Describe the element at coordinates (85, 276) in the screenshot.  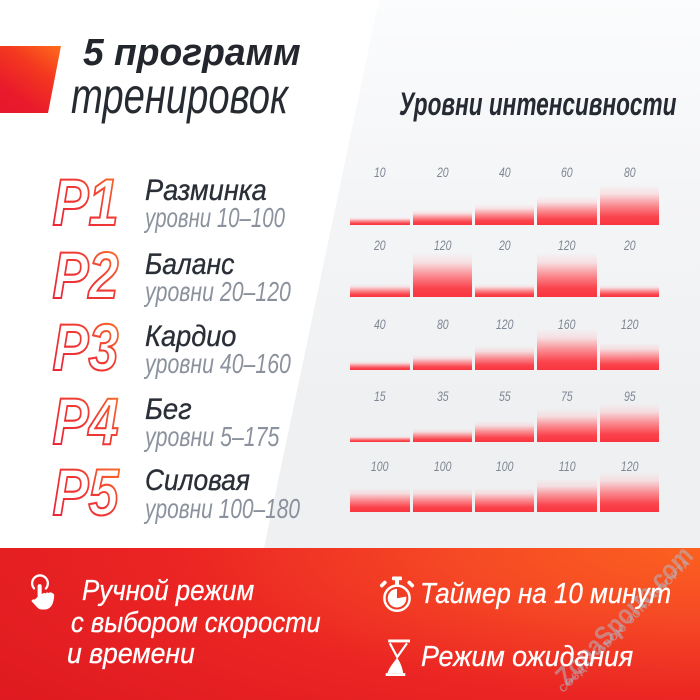
I see `svg-text: P2` at that location.